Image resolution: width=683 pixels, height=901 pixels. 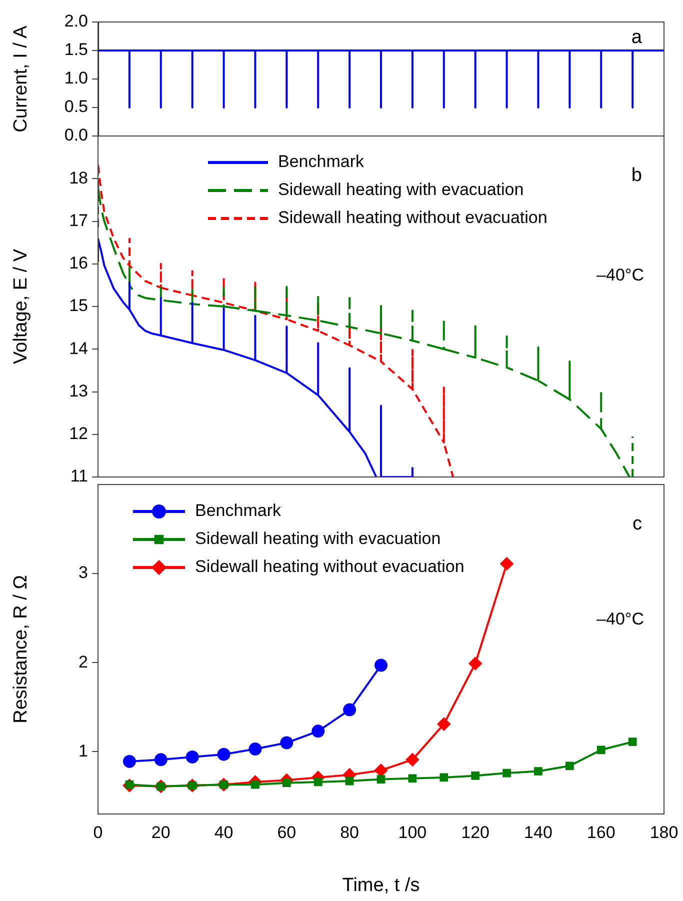 I want to click on y-axis-title: Resistance, R / Ω, so click(x=21, y=649).